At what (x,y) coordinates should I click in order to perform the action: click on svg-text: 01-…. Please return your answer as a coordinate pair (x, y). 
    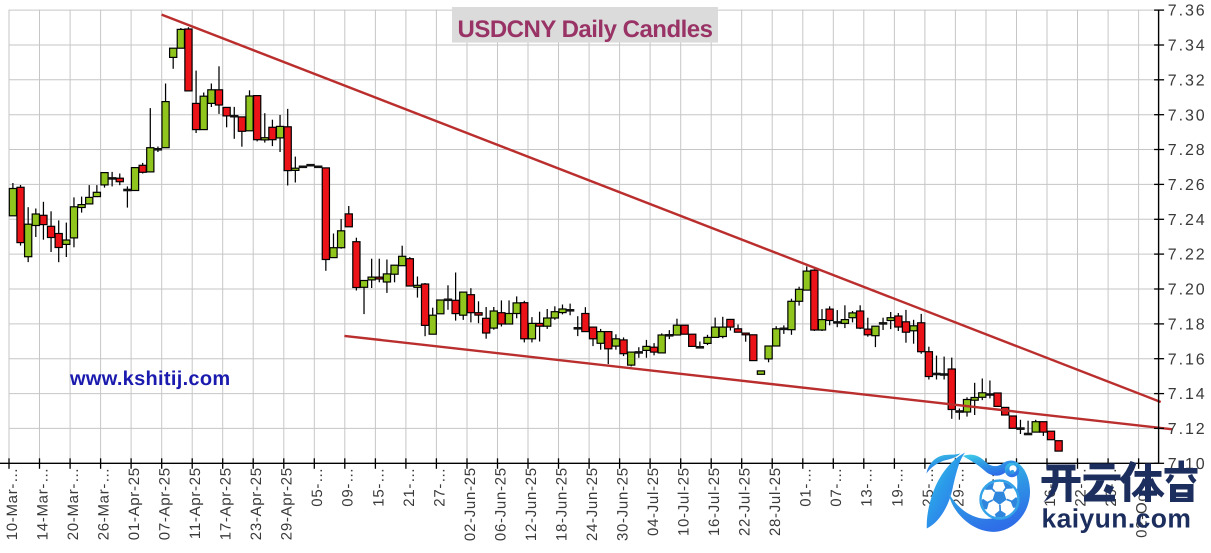
    Looking at the image, I should click on (806, 486).